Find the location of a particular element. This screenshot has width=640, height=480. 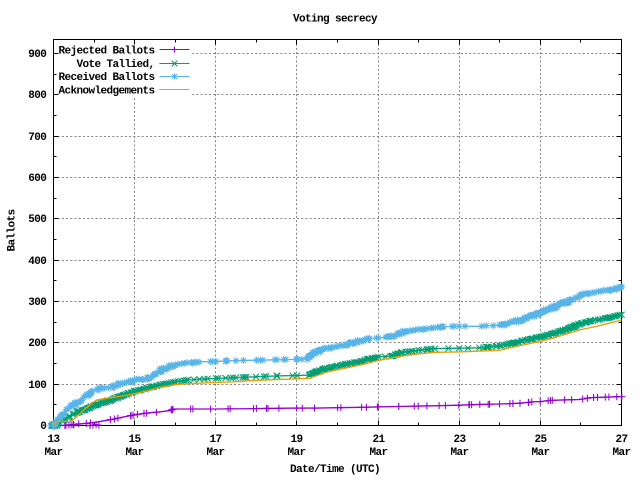

svg-text: 100 is located at coordinates (37, 386).